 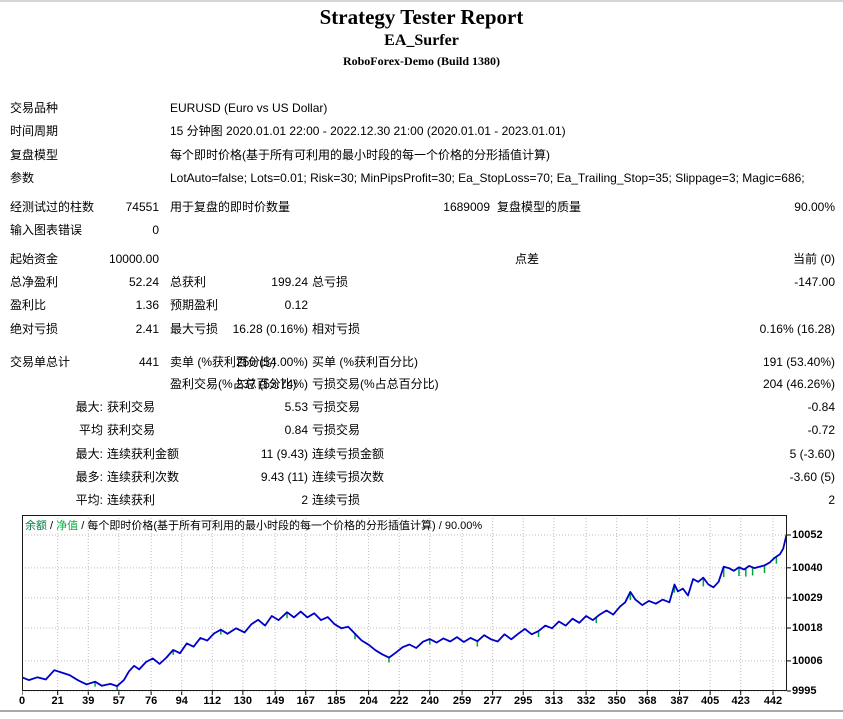 What do you see at coordinates (812, 477) in the screenshot?
I see `stat-value: -3.60 (5)` at bounding box center [812, 477].